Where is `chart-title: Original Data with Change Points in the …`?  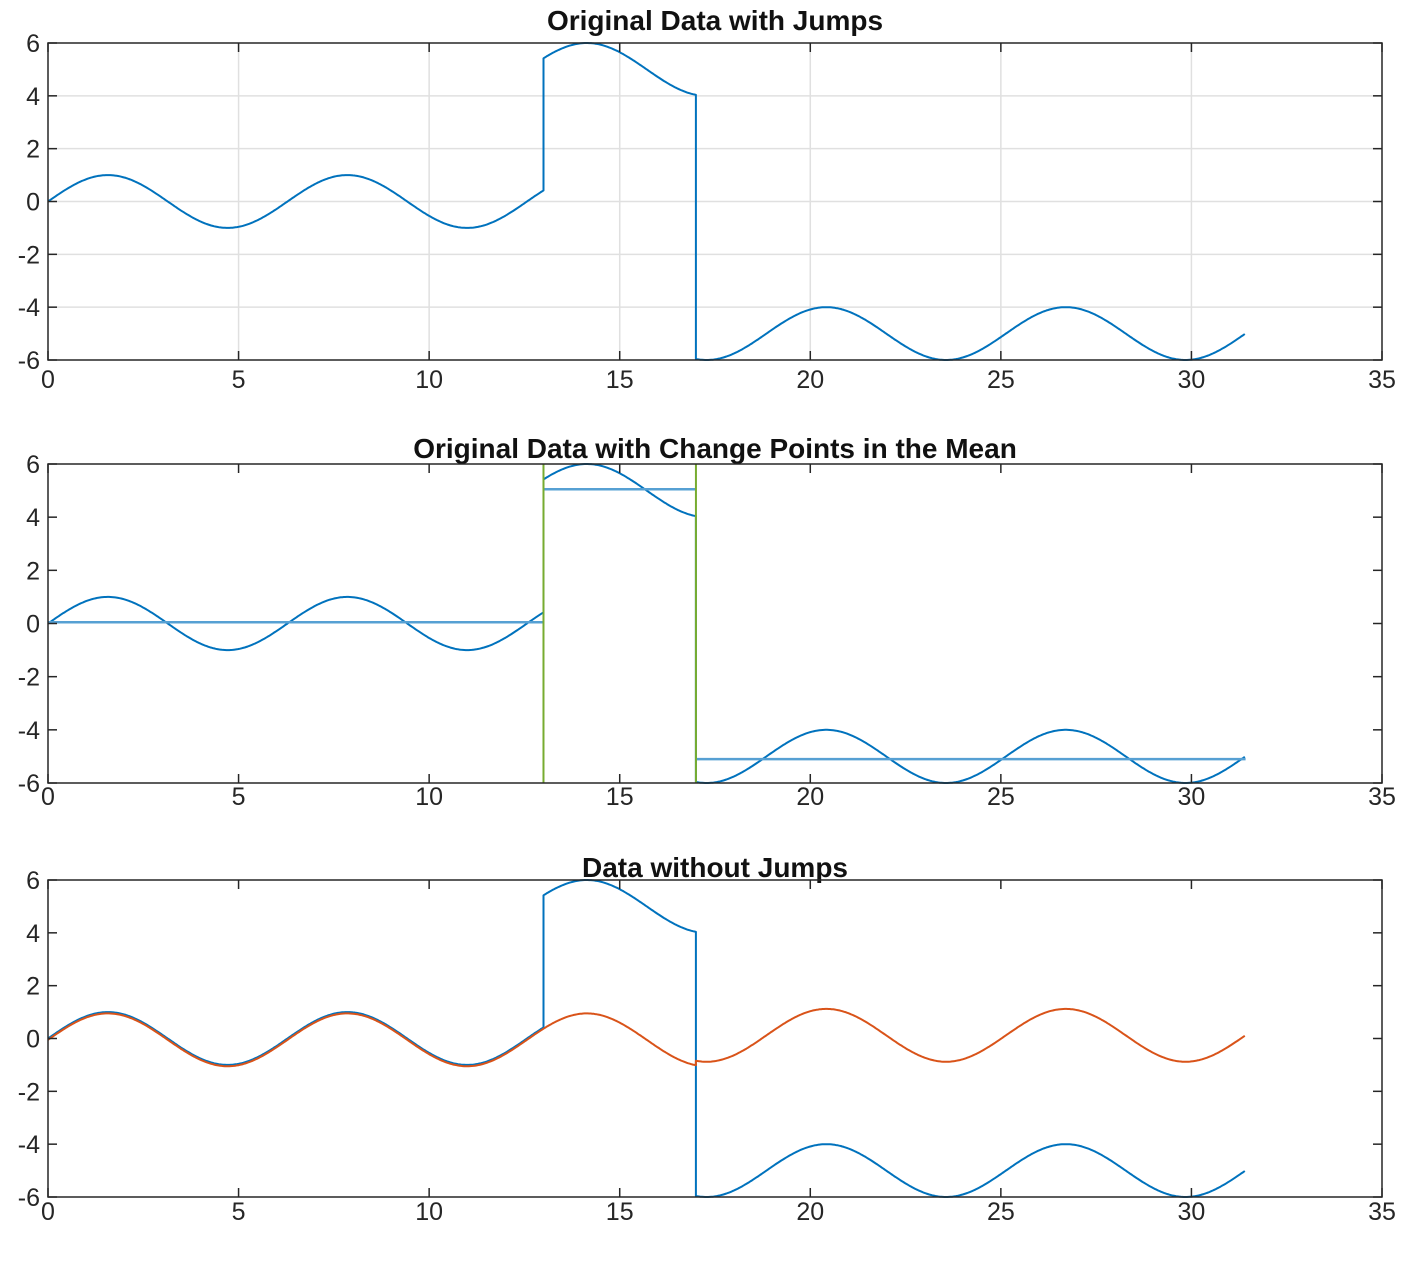
chart-title: Original Data with Change Points in the … is located at coordinates (715, 448).